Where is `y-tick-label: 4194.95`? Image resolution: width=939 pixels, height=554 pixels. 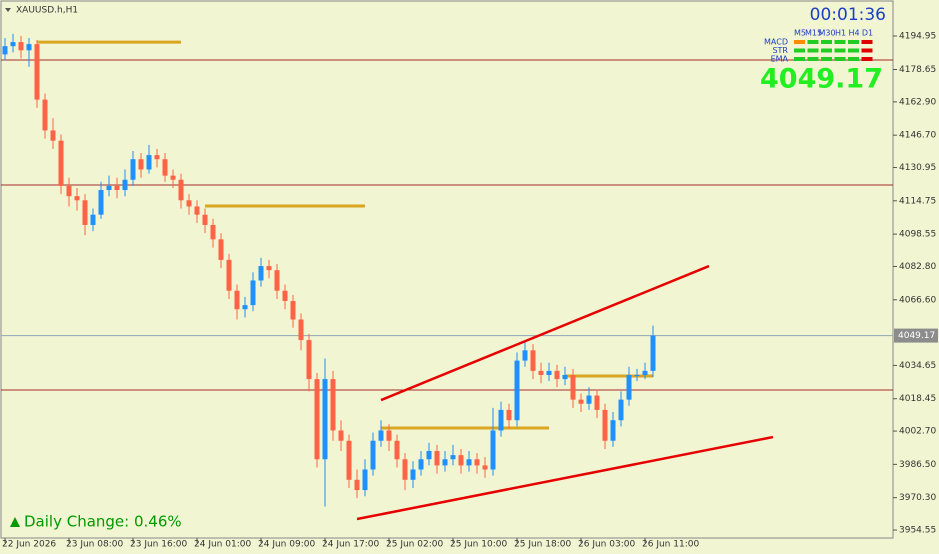
y-tick-label: 4194.95 is located at coordinates (917, 37).